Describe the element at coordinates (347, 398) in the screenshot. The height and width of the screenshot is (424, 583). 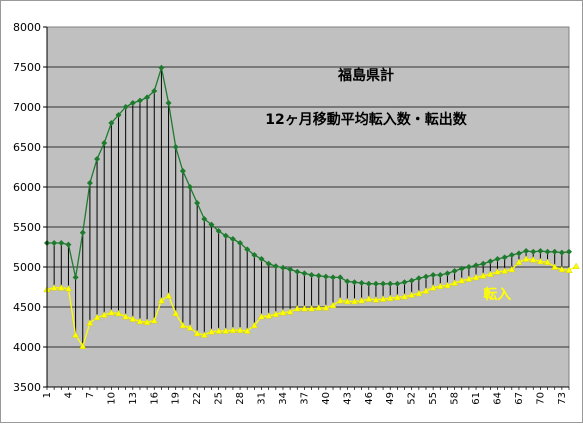
I see `x-tick-label: 43` at that location.